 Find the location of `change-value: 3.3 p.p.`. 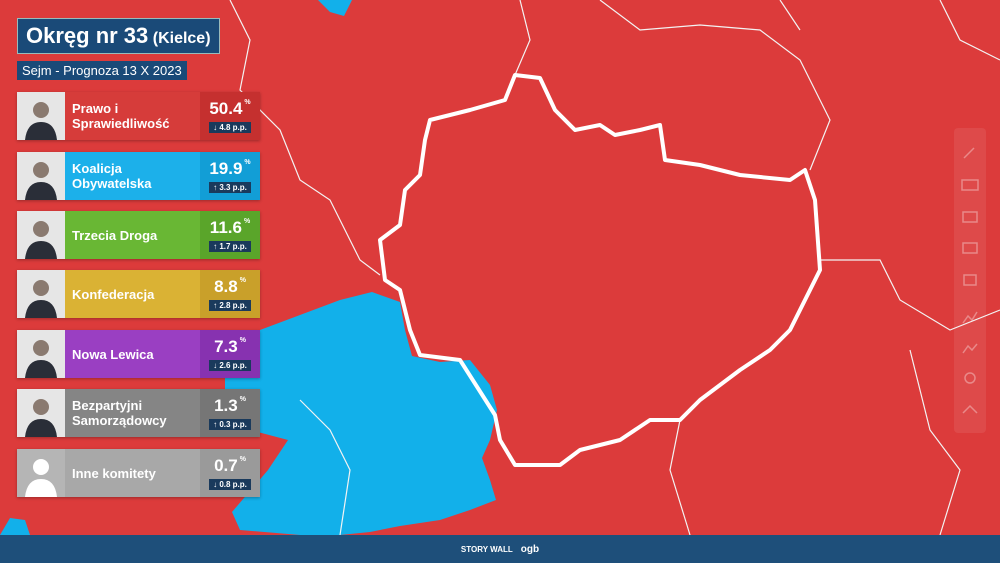

change-value: 3.3 p.p. is located at coordinates (233, 187).